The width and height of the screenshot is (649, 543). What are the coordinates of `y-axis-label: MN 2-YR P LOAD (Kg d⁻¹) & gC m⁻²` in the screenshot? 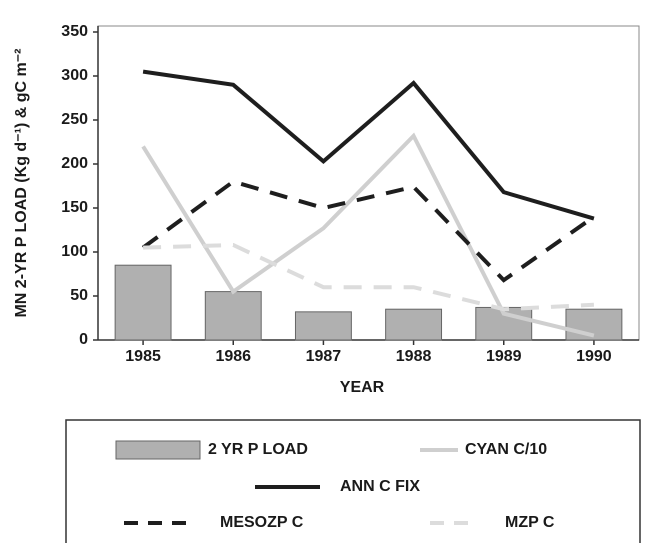 It's located at (21, 182).